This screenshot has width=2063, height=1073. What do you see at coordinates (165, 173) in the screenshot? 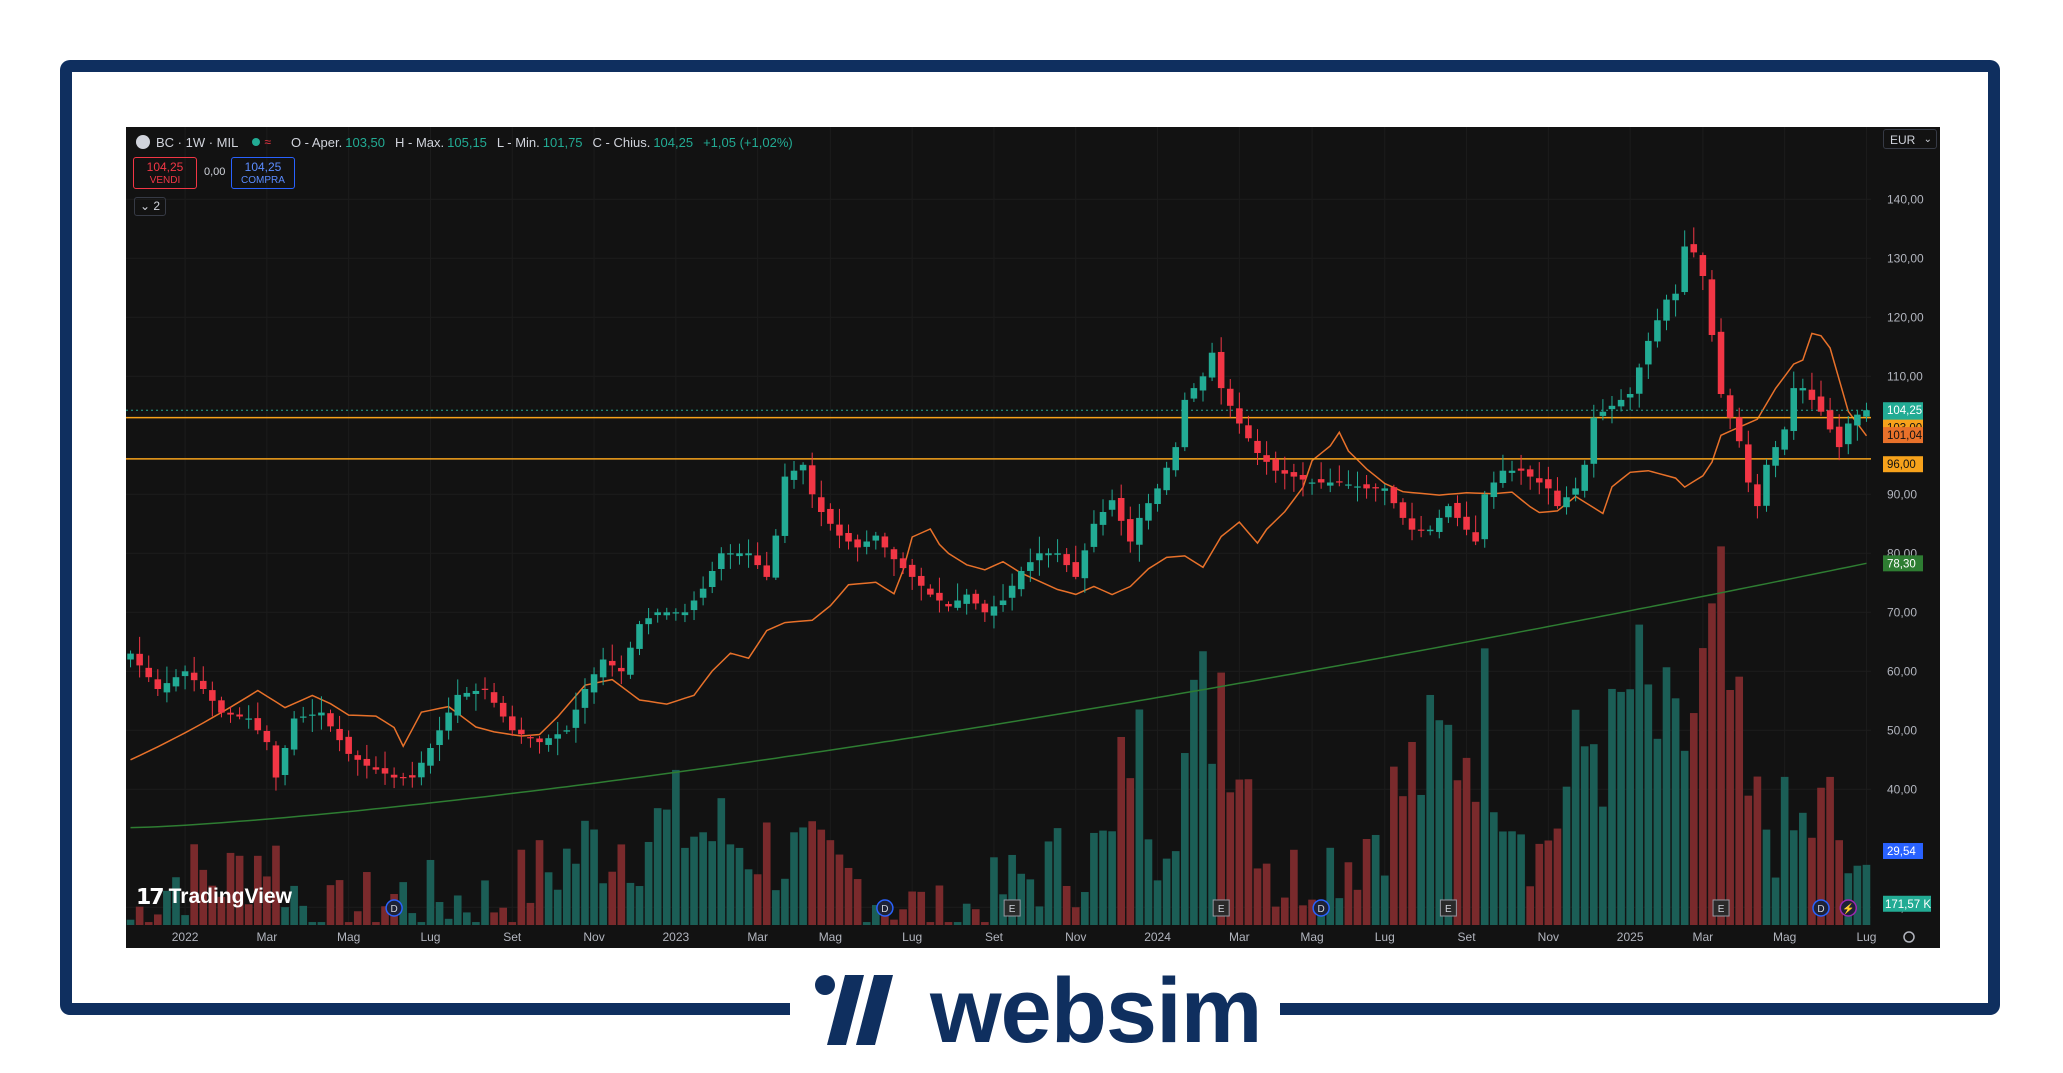
I see `sell-button: 104,25 VENDI` at bounding box center [165, 173].